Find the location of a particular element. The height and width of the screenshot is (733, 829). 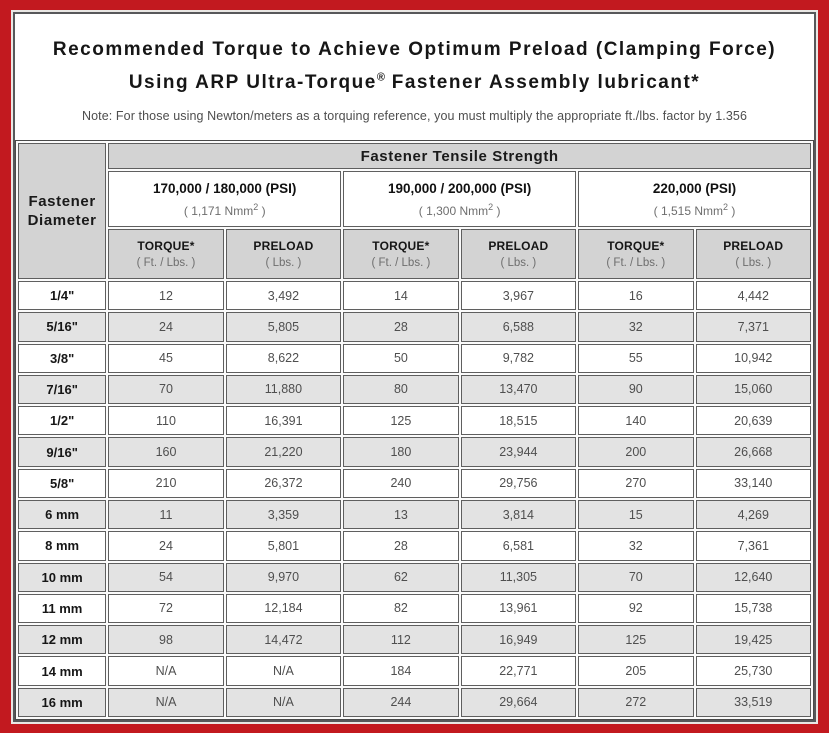

value-cell: 110 is located at coordinates (166, 421).